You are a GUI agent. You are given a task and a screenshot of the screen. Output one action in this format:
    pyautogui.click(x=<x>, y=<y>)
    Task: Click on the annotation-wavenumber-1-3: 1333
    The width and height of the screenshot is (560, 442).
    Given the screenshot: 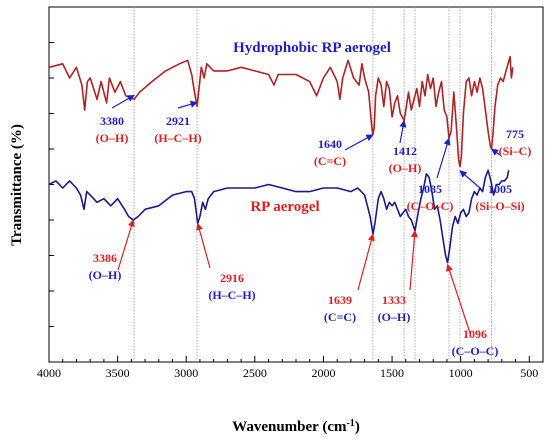 What is the action you would take?
    pyautogui.click(x=394, y=300)
    